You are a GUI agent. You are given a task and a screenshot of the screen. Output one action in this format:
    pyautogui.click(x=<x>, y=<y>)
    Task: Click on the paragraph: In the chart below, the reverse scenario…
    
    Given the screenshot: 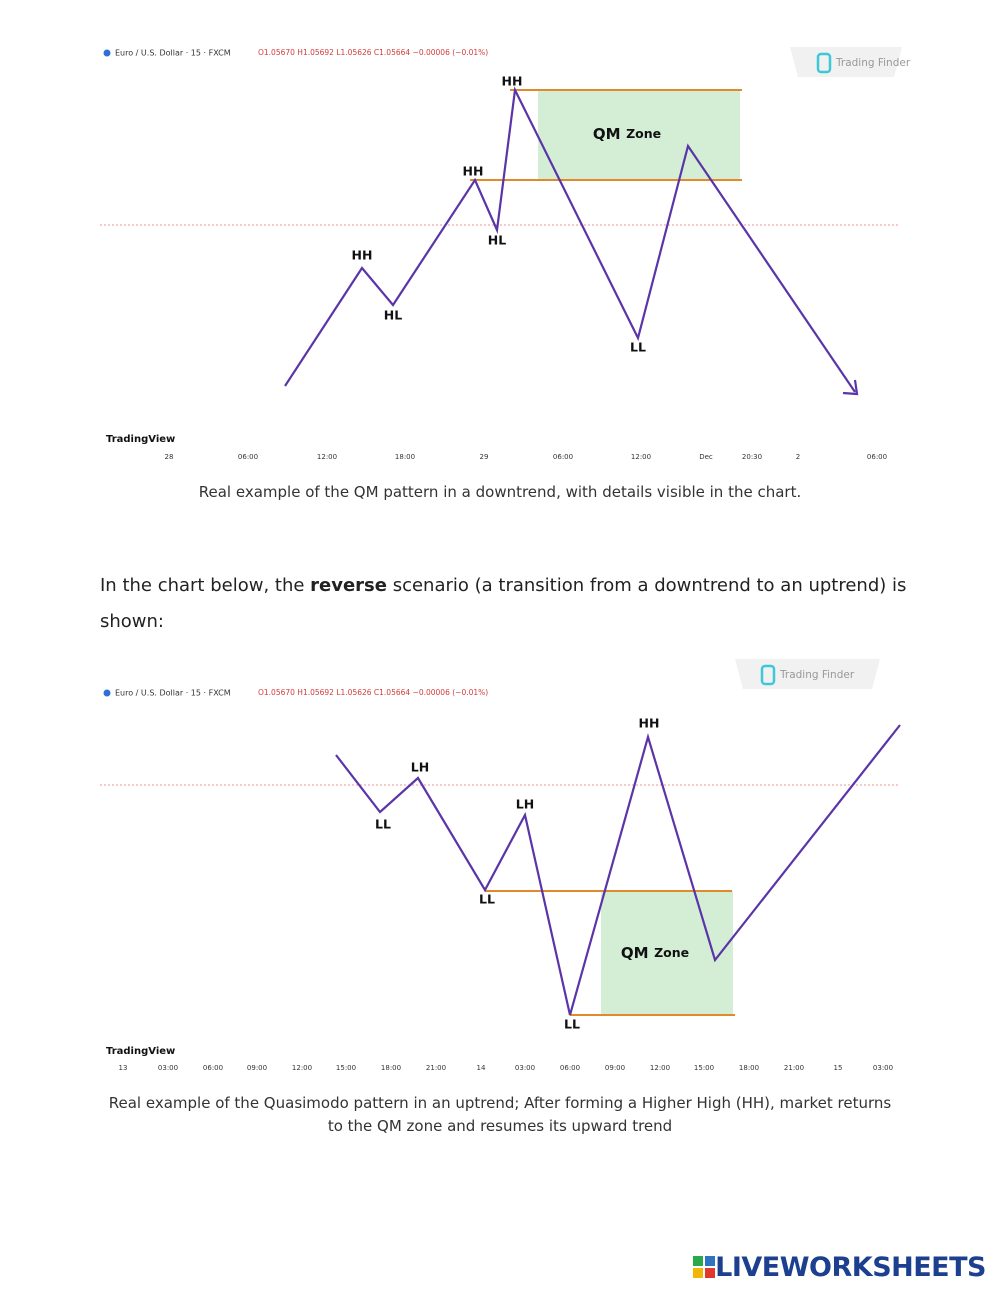 What is the action you would take?
    pyautogui.click(x=505, y=604)
    